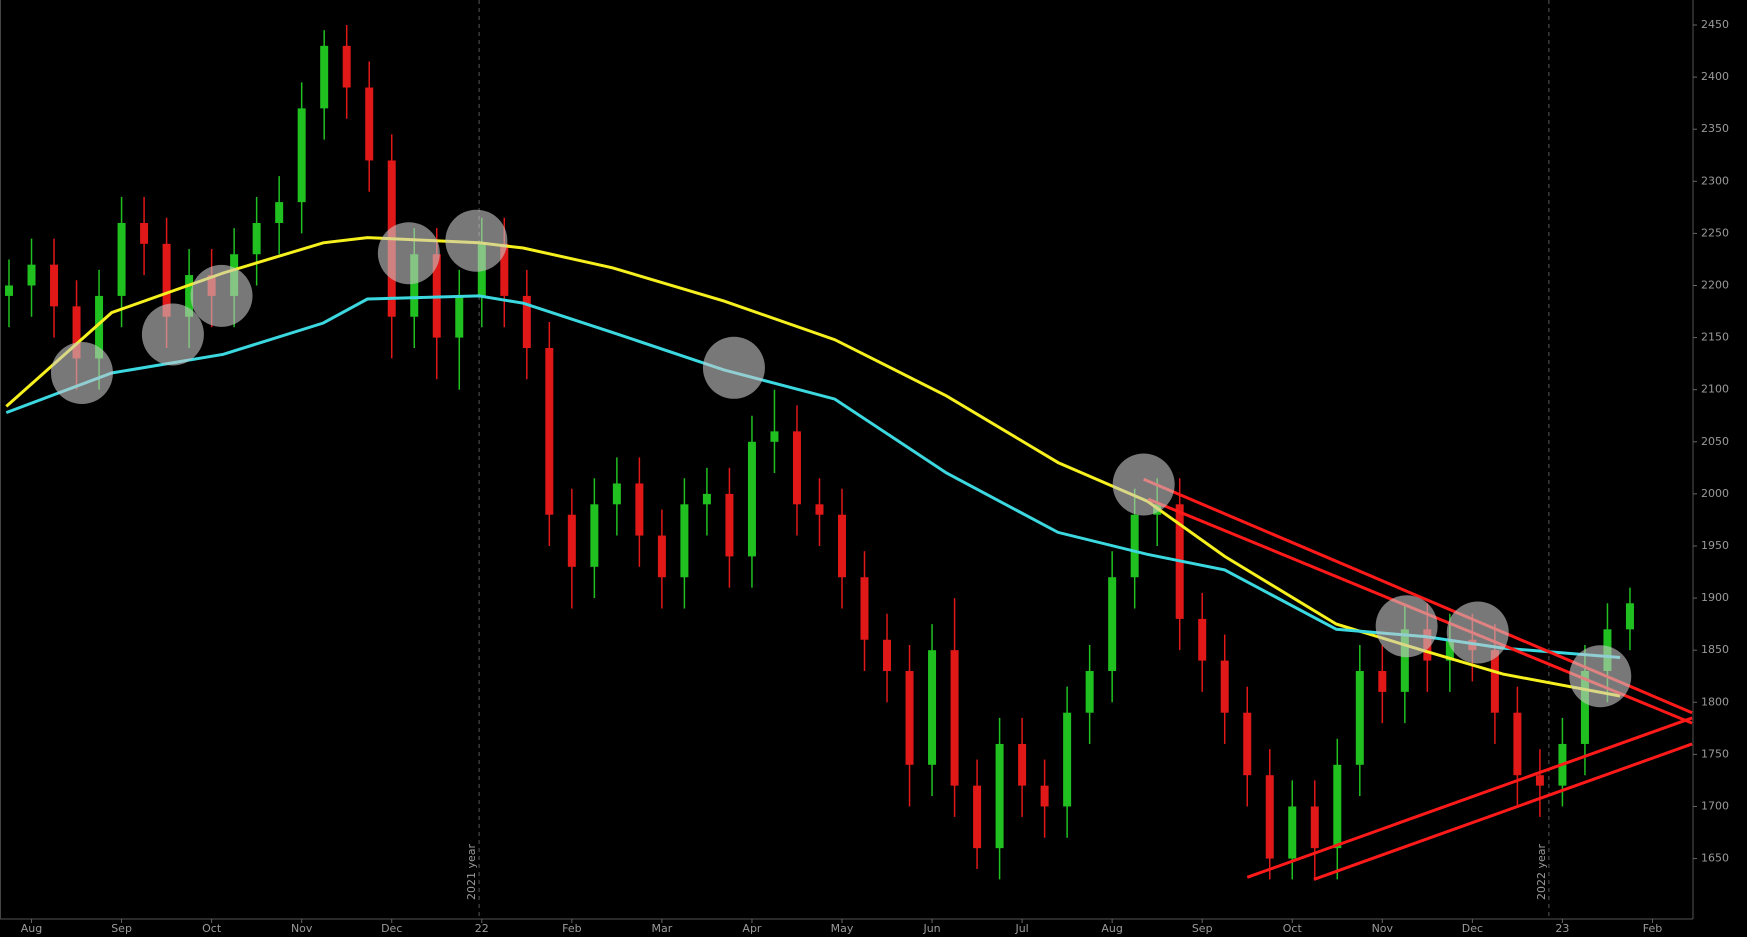  I want to click on y-tick-label: 2400, so click(1715, 76).